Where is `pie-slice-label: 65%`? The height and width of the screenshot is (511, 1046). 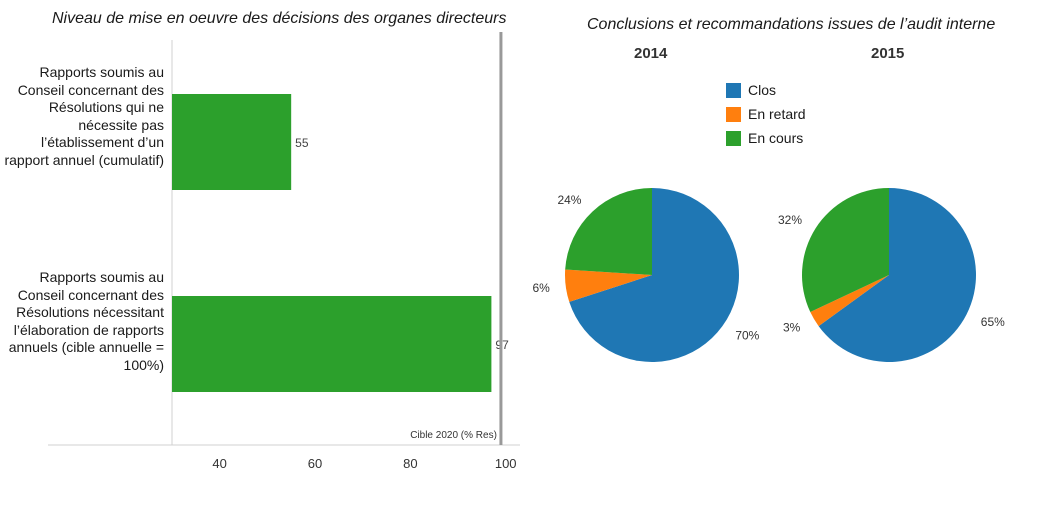 pie-slice-label: 65% is located at coordinates (993, 322).